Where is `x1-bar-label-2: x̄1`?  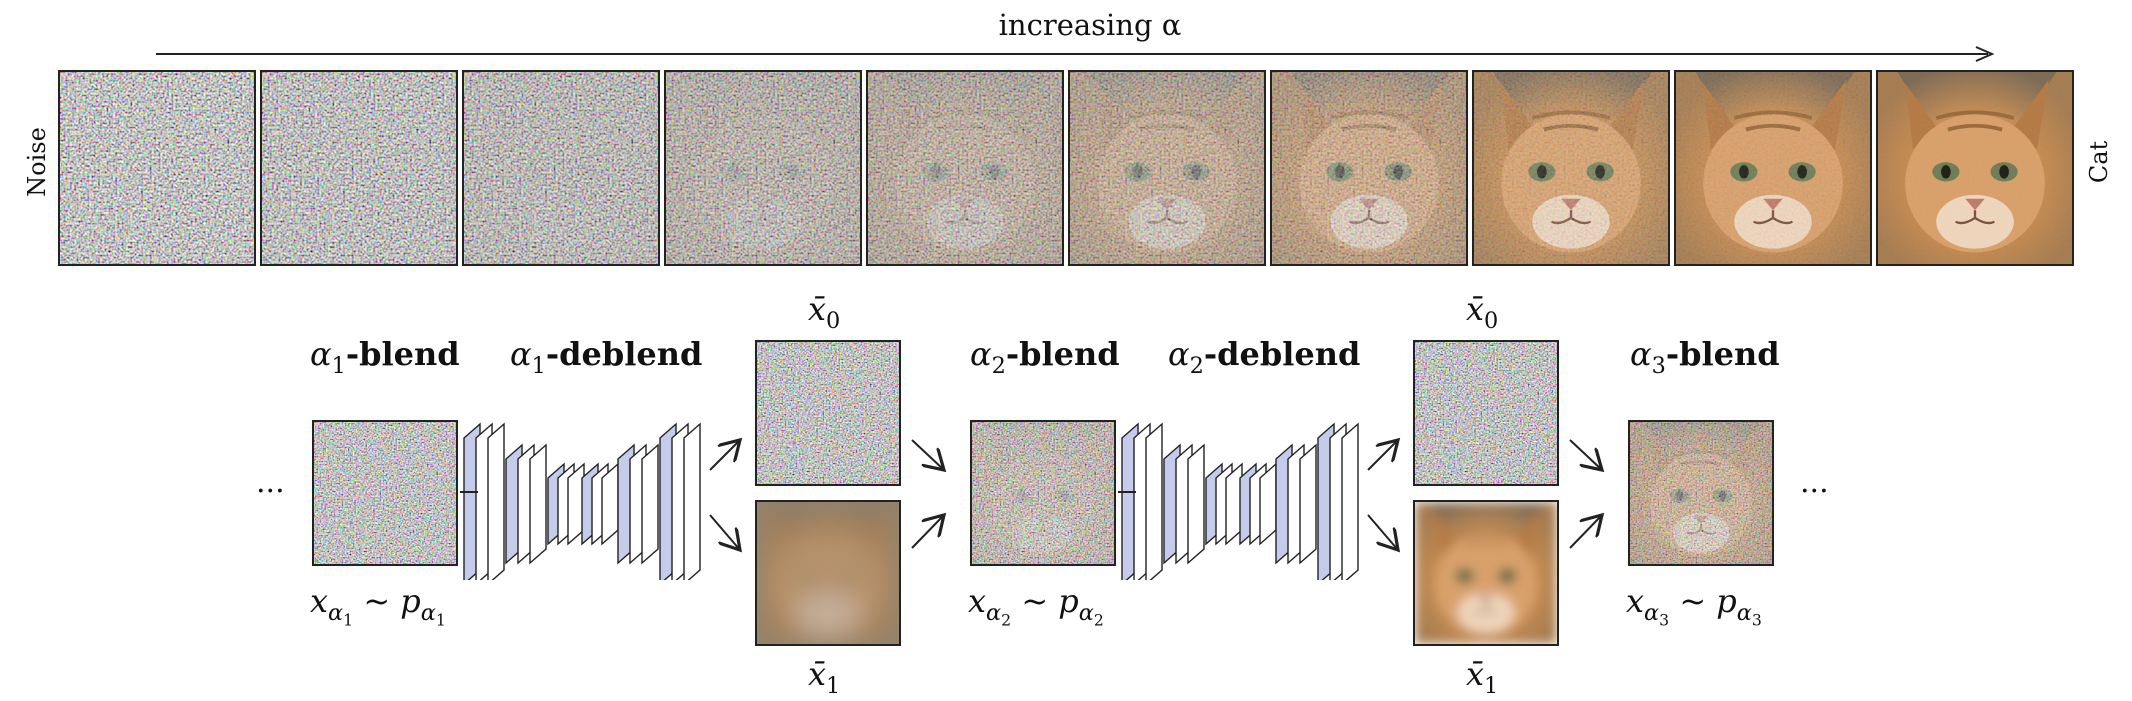
x1-bar-label-2: x̄1 is located at coordinates (1482, 677).